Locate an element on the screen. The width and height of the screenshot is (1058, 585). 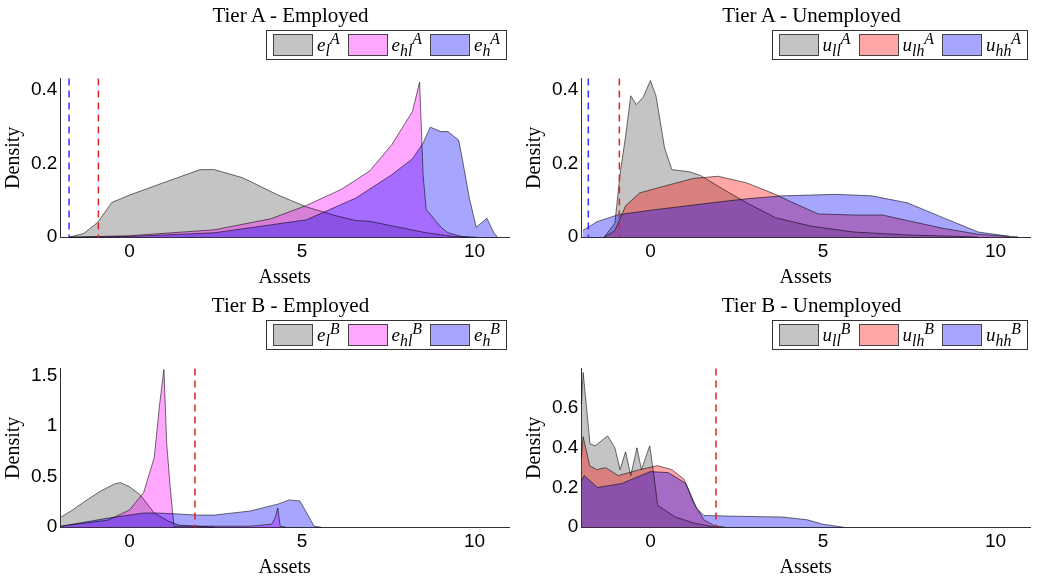
chart-title: Tier A - Unemployed is located at coordinates (811, 15).